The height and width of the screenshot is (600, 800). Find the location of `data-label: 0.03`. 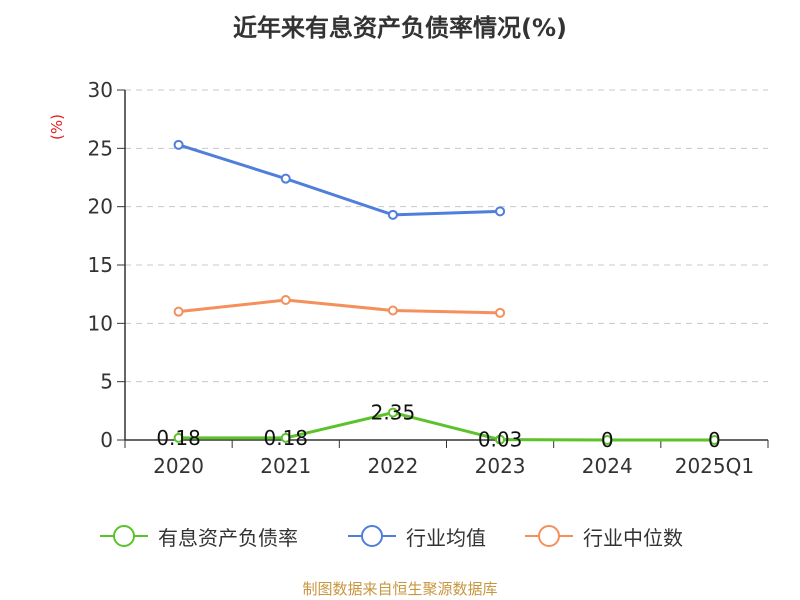

data-label: 0.03 is located at coordinates (500, 440).